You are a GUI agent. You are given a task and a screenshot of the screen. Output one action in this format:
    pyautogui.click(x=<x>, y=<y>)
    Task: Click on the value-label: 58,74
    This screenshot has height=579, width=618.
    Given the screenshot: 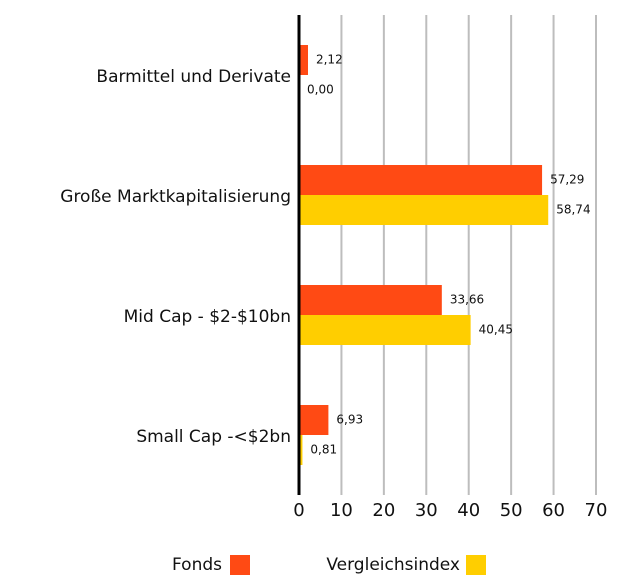 What is the action you would take?
    pyautogui.click(x=573, y=210)
    